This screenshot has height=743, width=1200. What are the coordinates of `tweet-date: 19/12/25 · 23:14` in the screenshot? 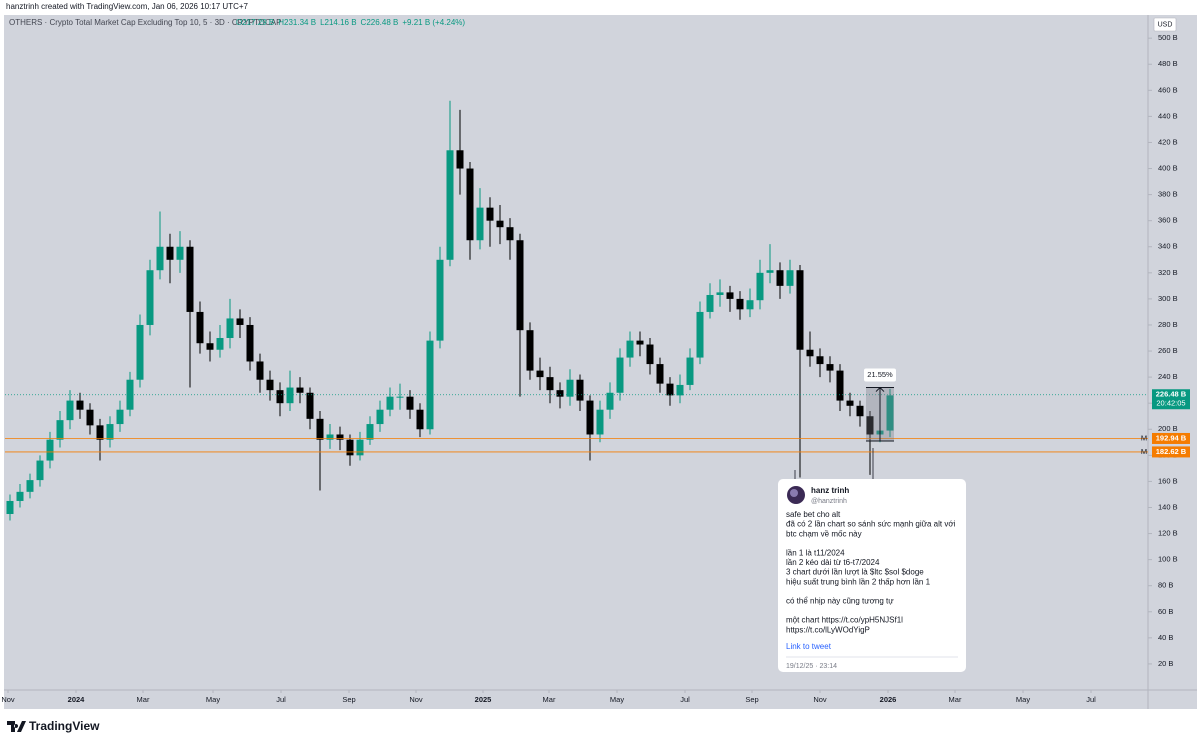 It's located at (811, 666).